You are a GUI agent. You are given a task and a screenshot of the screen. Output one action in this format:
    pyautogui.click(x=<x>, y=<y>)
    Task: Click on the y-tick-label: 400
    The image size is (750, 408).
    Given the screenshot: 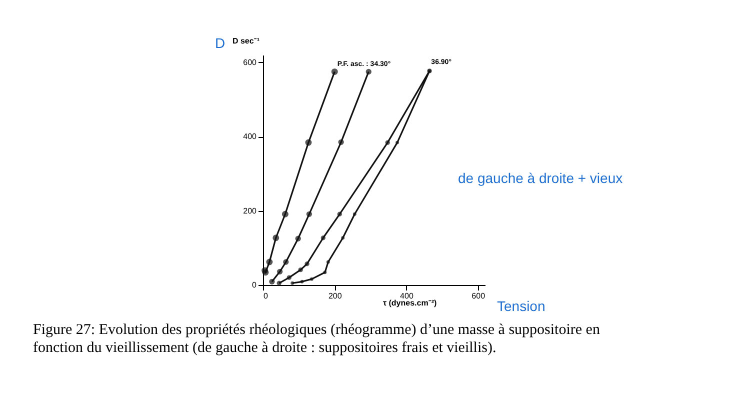 What is the action you would take?
    pyautogui.click(x=250, y=137)
    